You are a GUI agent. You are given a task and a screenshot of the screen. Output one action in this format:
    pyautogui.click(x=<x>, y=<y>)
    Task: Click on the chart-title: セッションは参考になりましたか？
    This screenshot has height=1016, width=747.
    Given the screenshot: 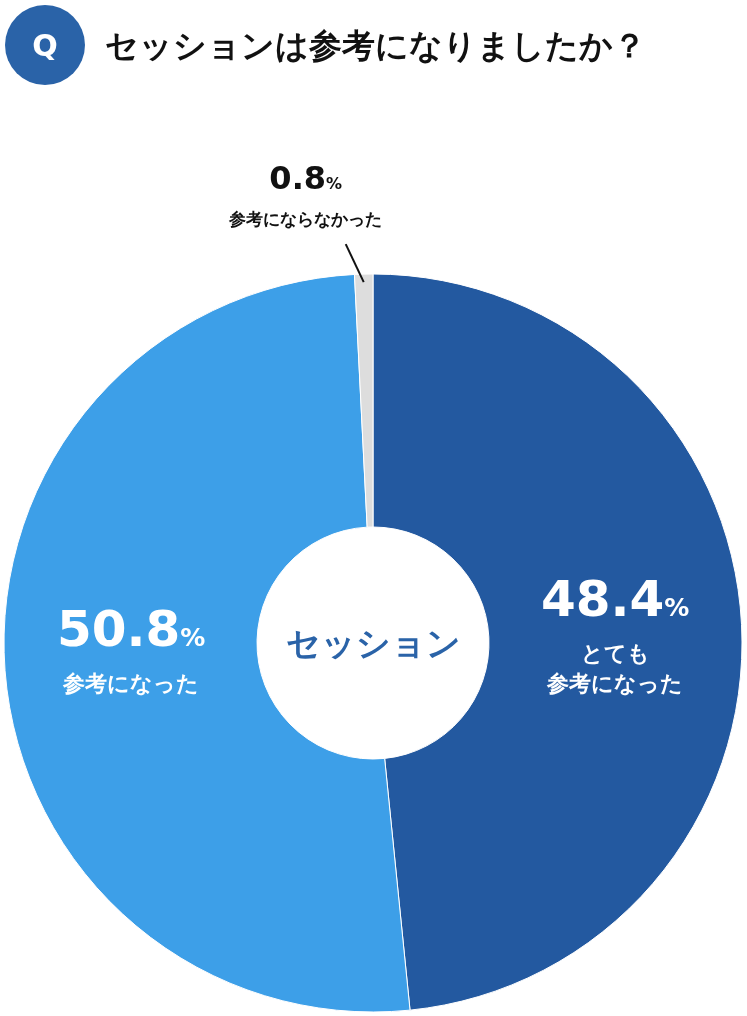 What is the action you would take?
    pyautogui.click(x=375, y=45)
    